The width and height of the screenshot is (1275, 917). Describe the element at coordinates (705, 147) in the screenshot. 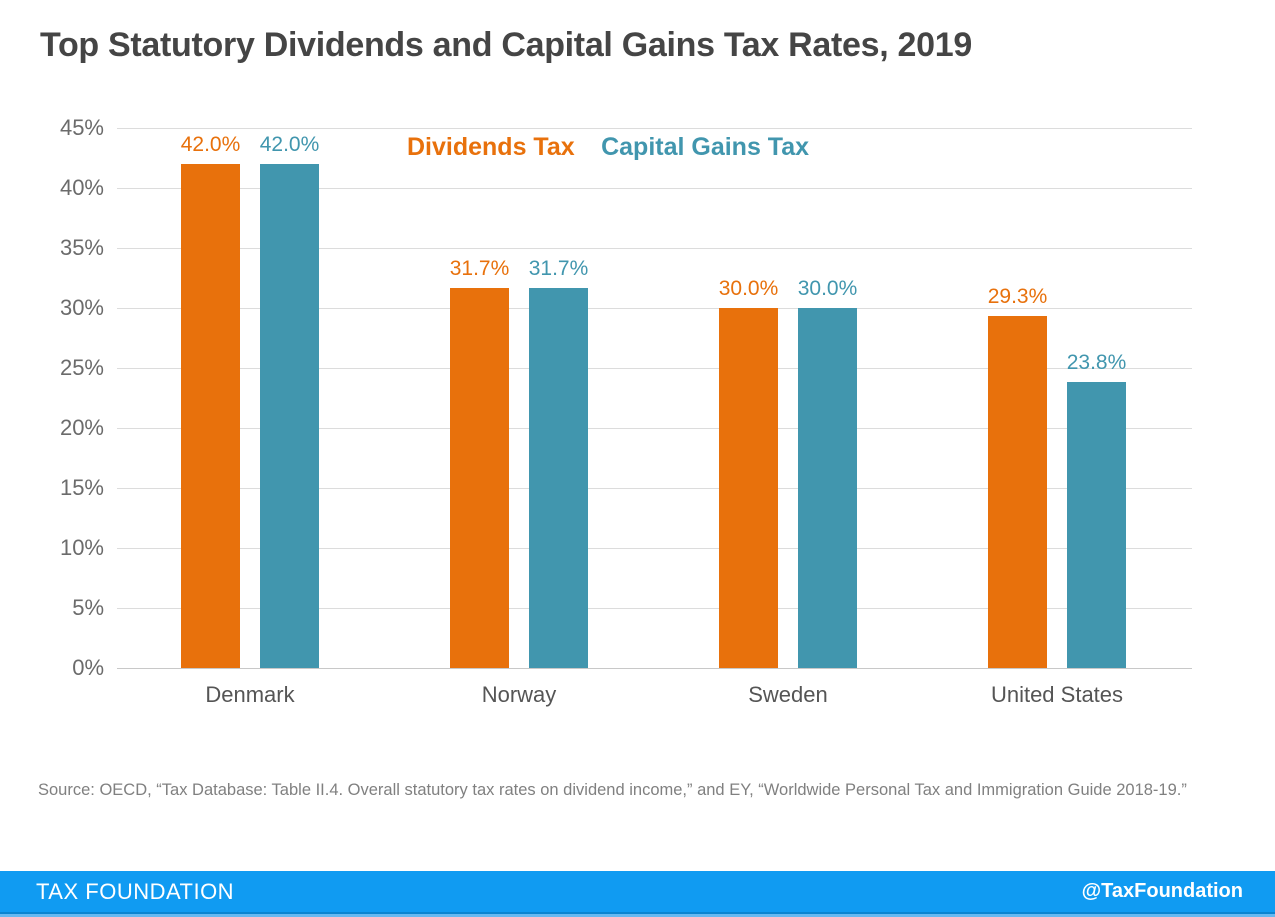

I see `legend-capital-gains-tax: Capital Gains Tax` at that location.